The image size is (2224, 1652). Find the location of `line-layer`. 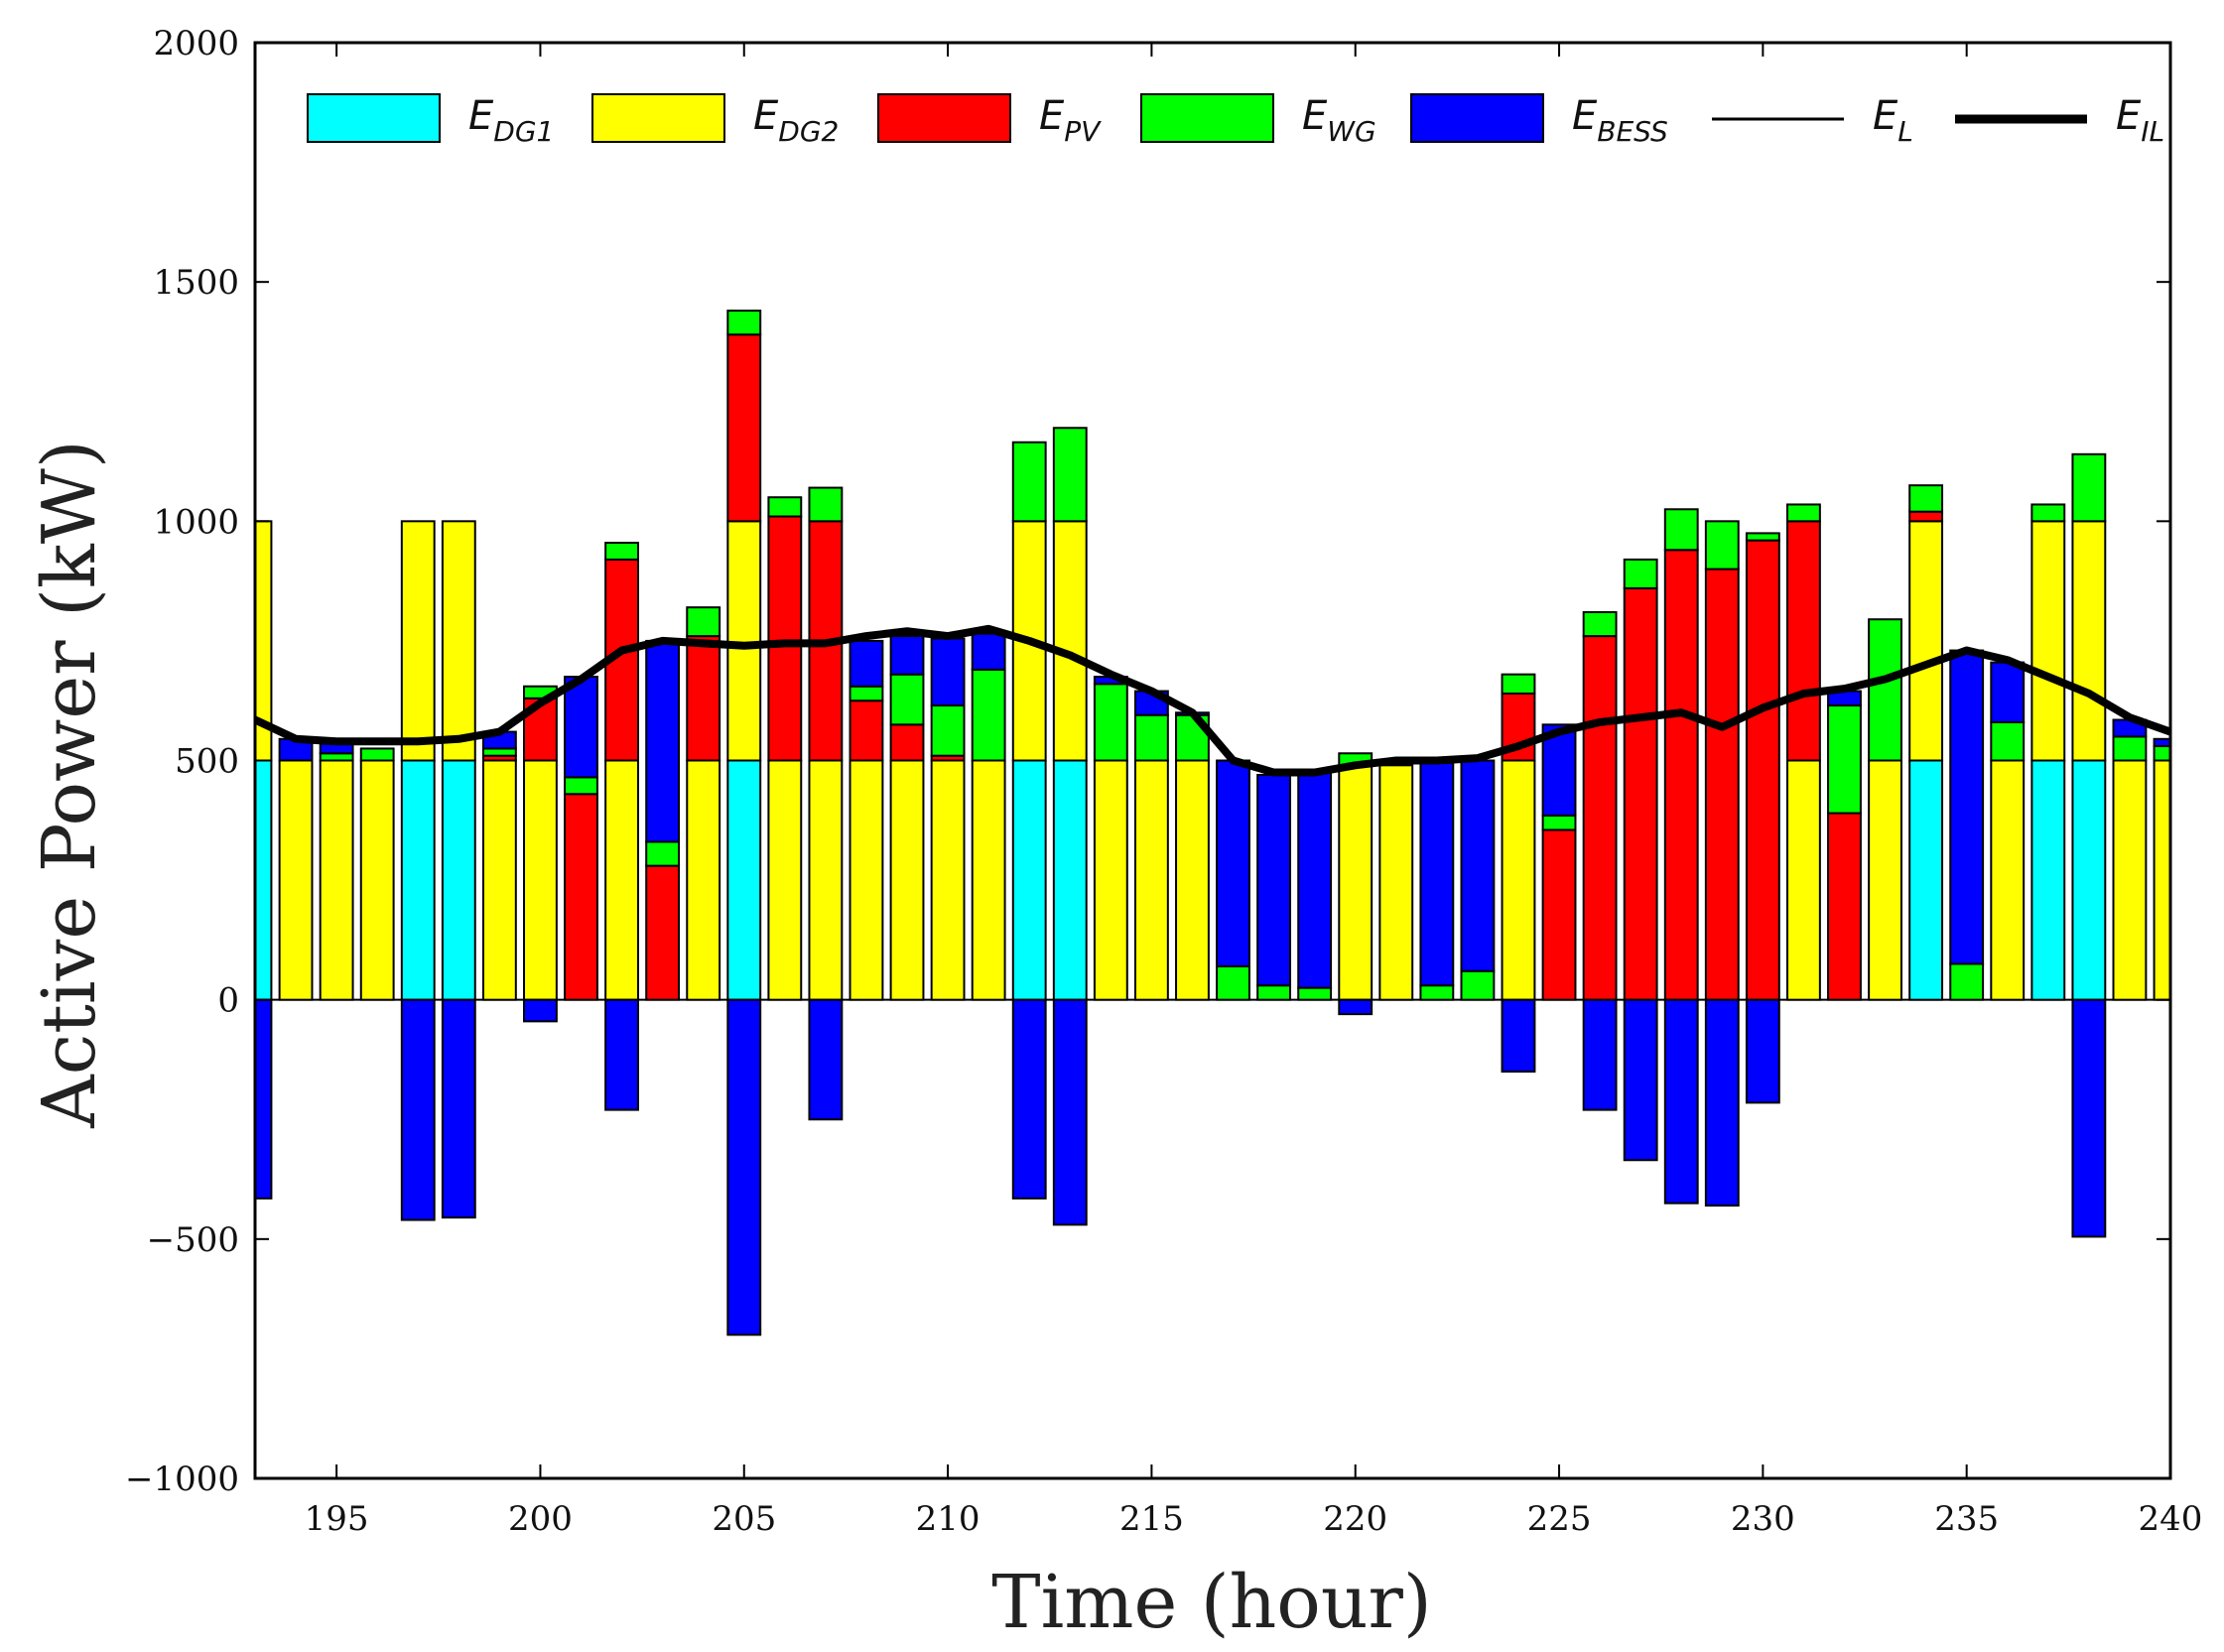

line-layer is located at coordinates (1212, 700).